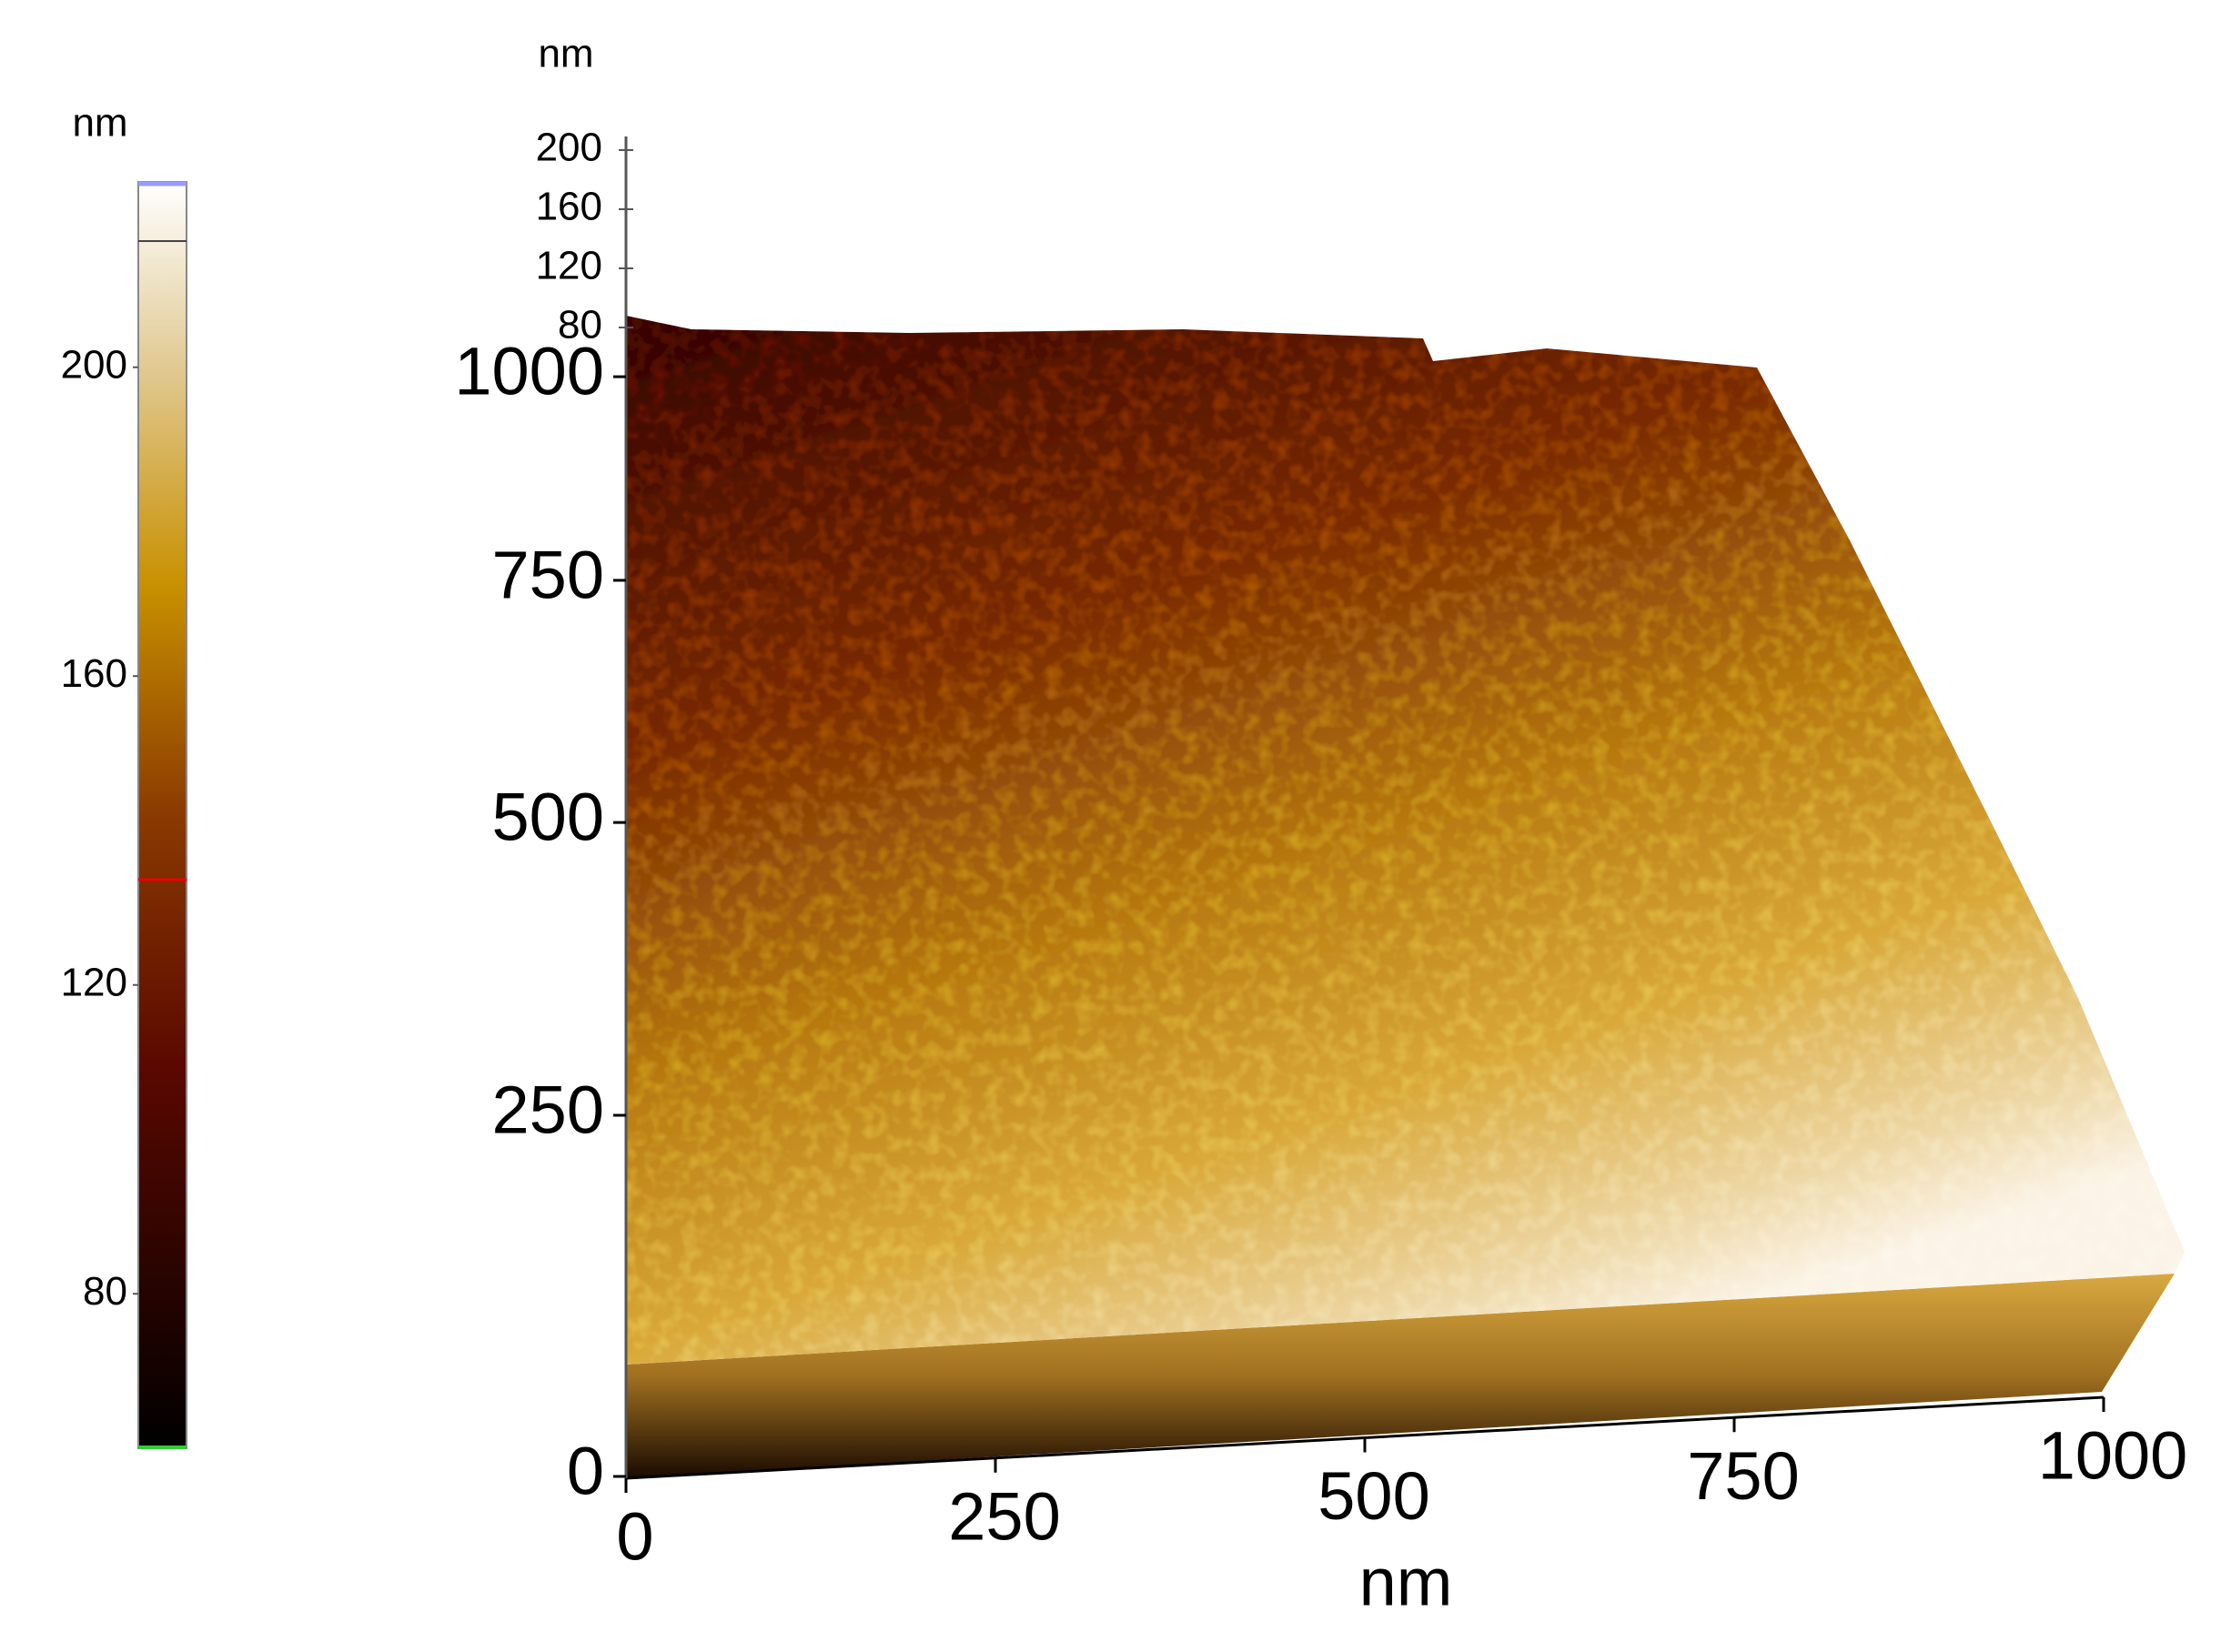 This screenshot has width=2231, height=1652. What do you see at coordinates (94, 364) in the screenshot?
I see `colorbar-tick-label: 200` at bounding box center [94, 364].